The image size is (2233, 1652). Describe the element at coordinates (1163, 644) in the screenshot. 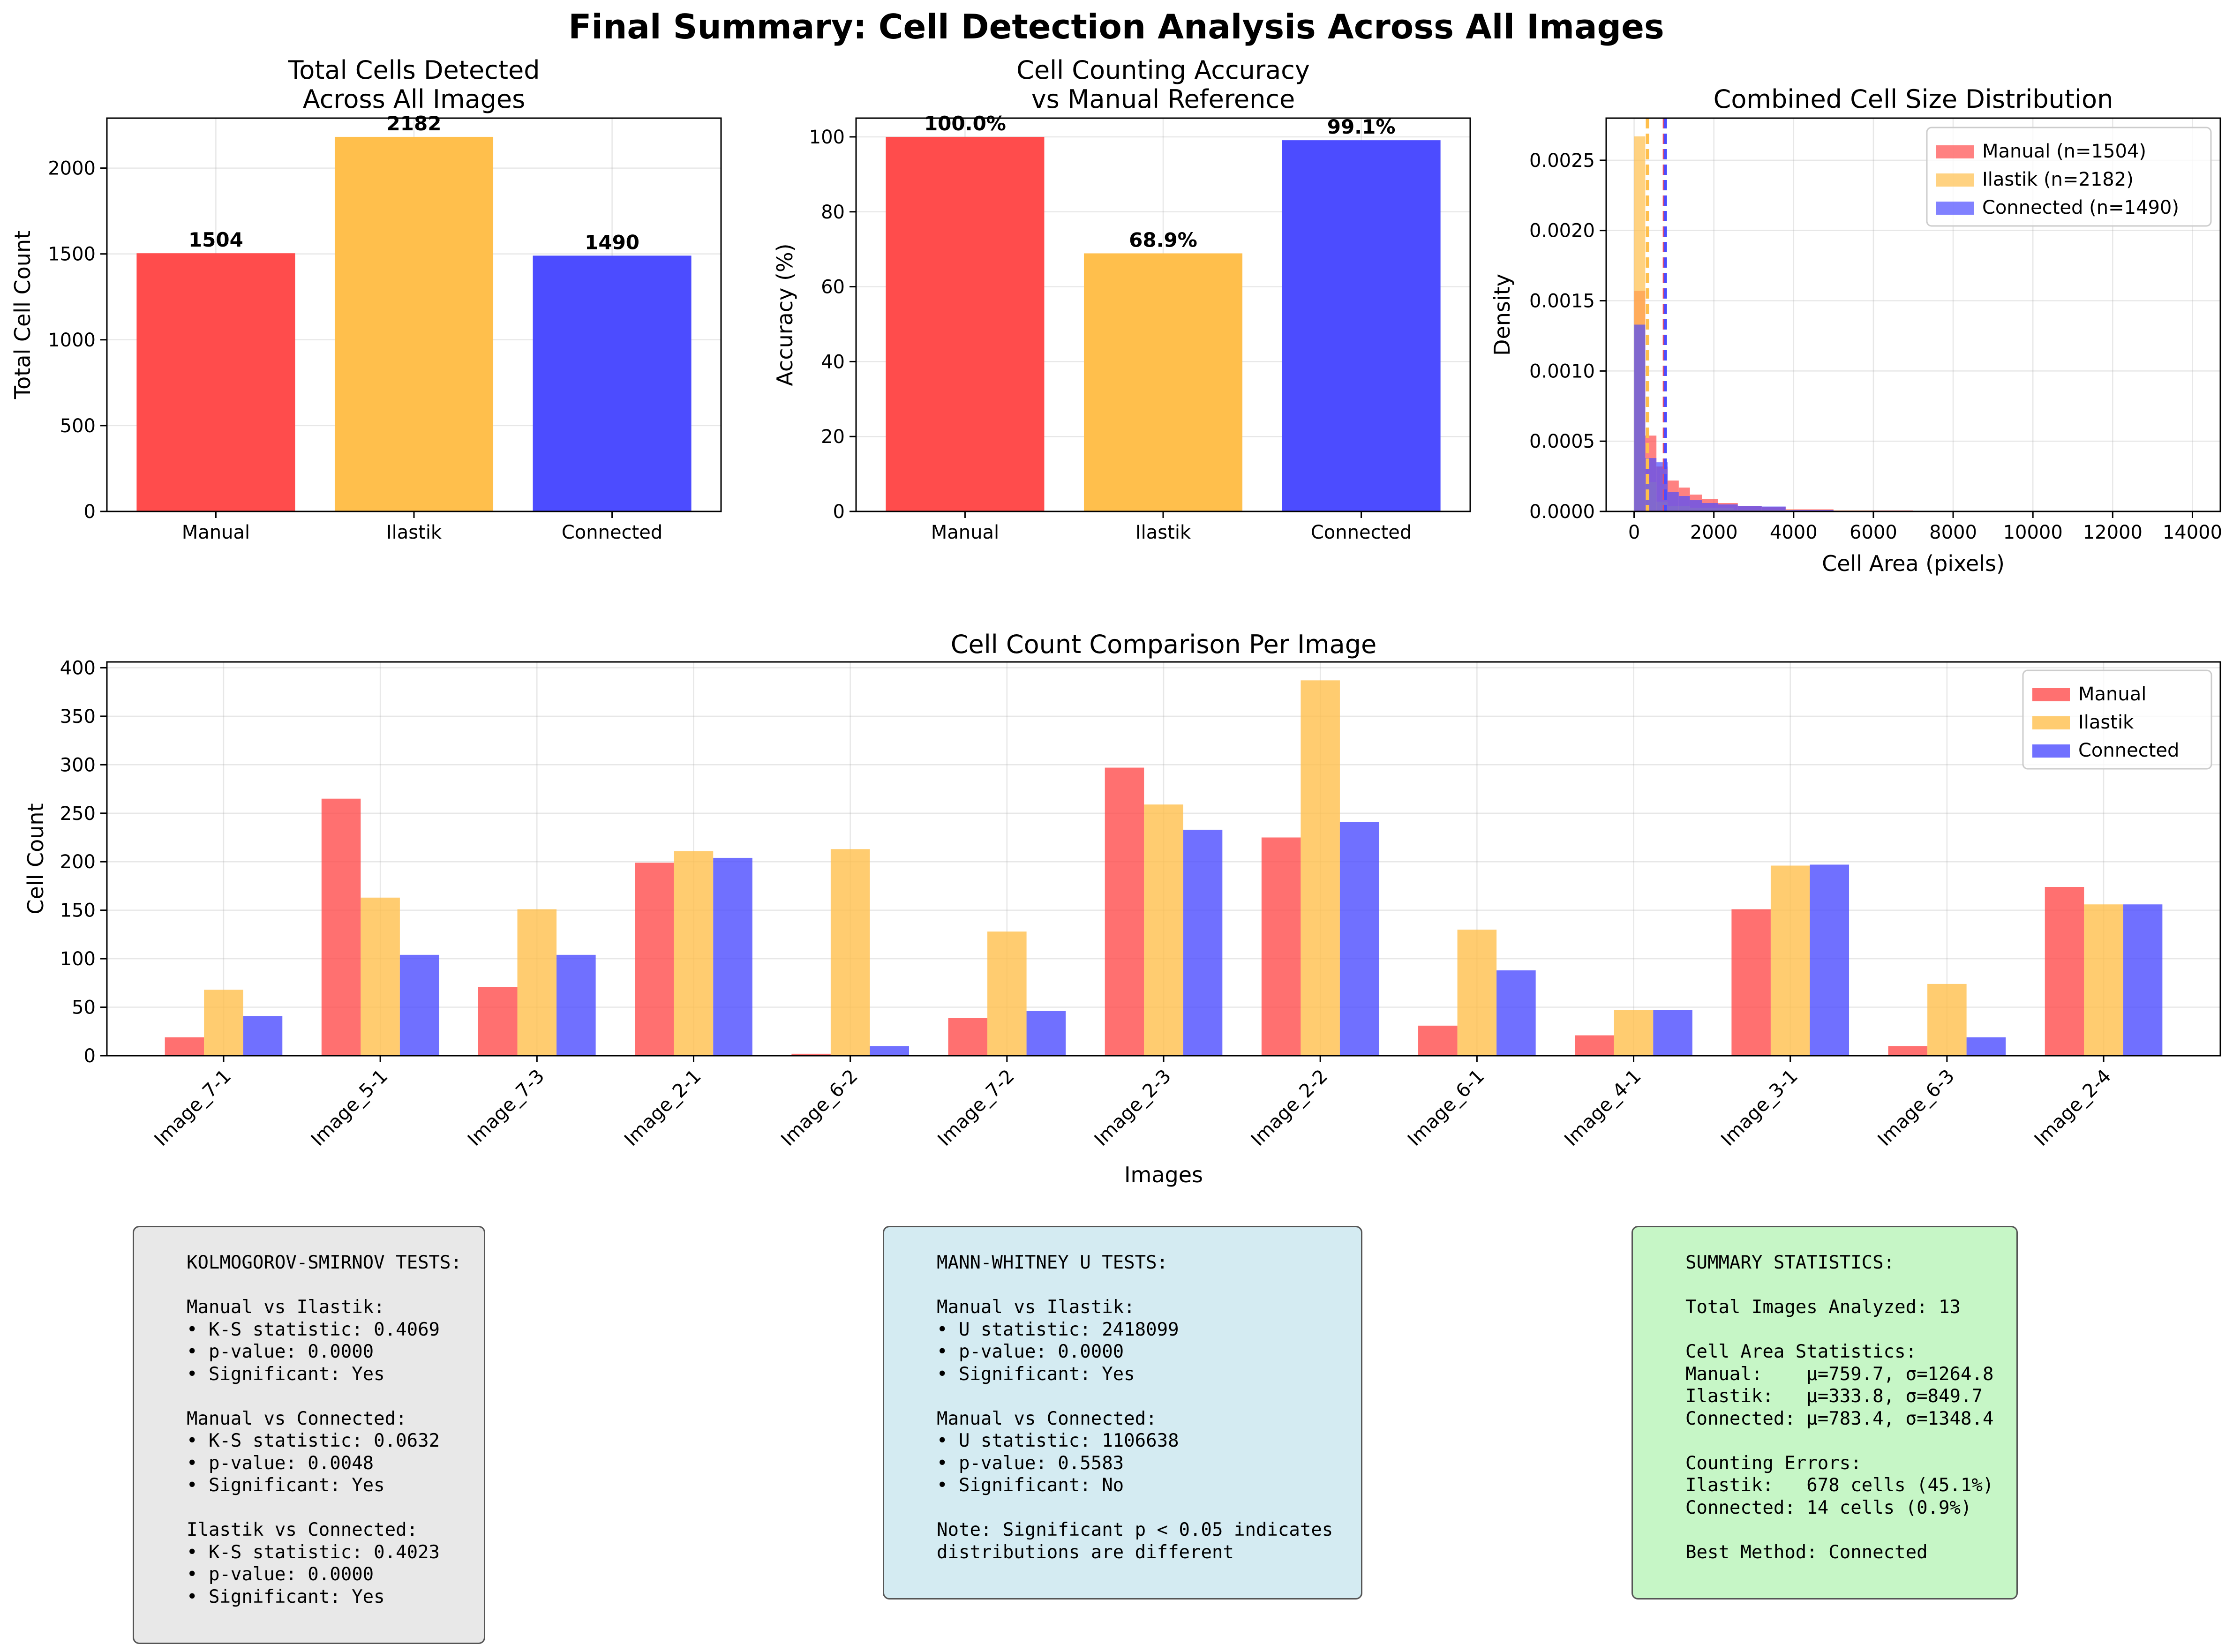

I see `axes-title: Cell Count Comparison Per Image` at that location.